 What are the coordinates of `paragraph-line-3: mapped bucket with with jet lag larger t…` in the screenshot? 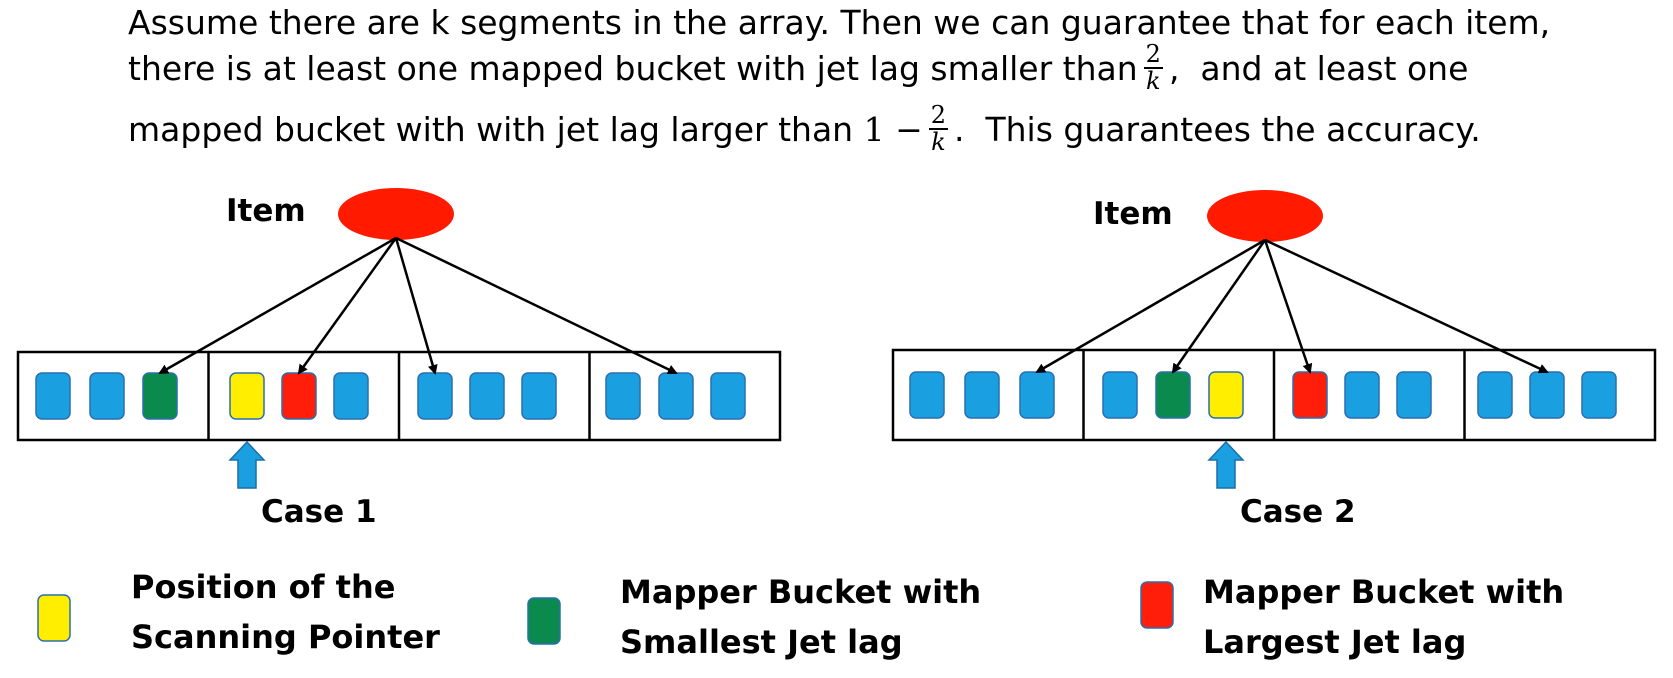 It's located at (804, 128).